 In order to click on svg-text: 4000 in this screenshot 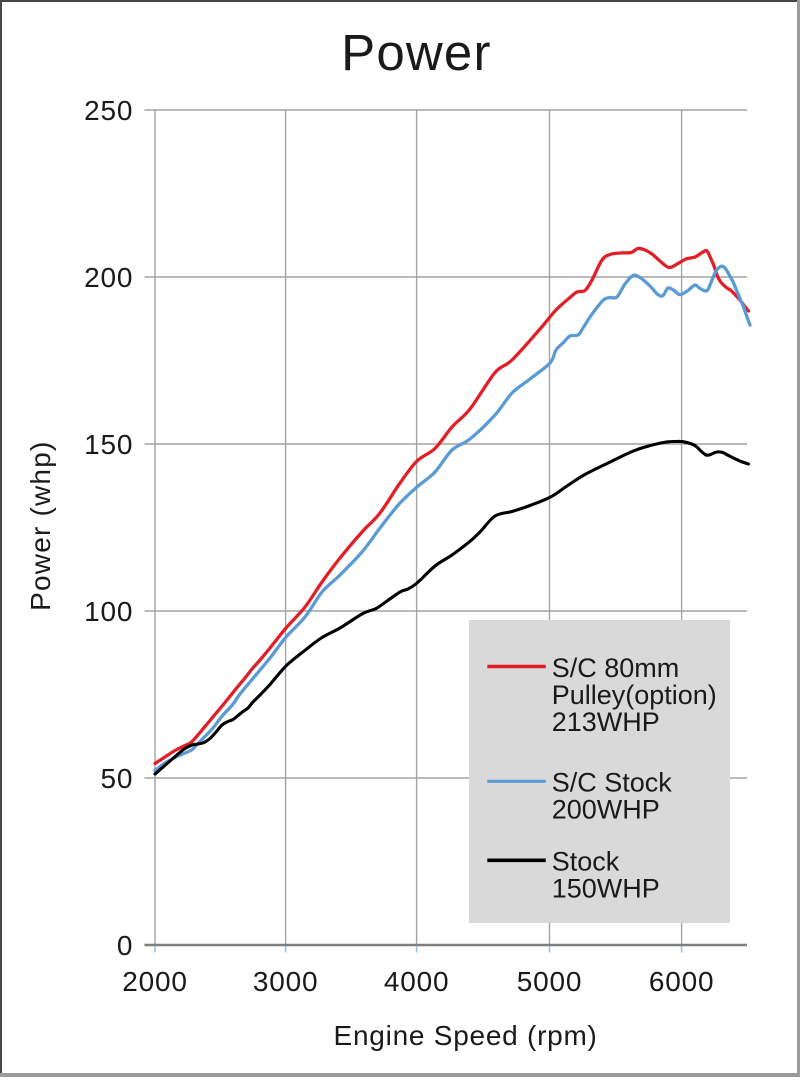, I will do `click(417, 981)`.